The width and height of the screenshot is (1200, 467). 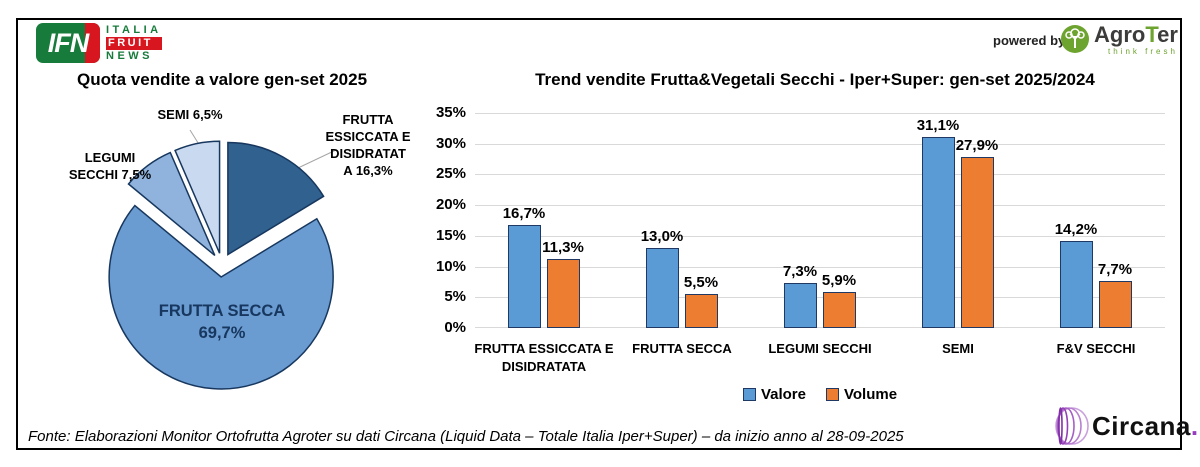 What do you see at coordinates (1072, 426) in the screenshot?
I see `circana-sphere-icon` at bounding box center [1072, 426].